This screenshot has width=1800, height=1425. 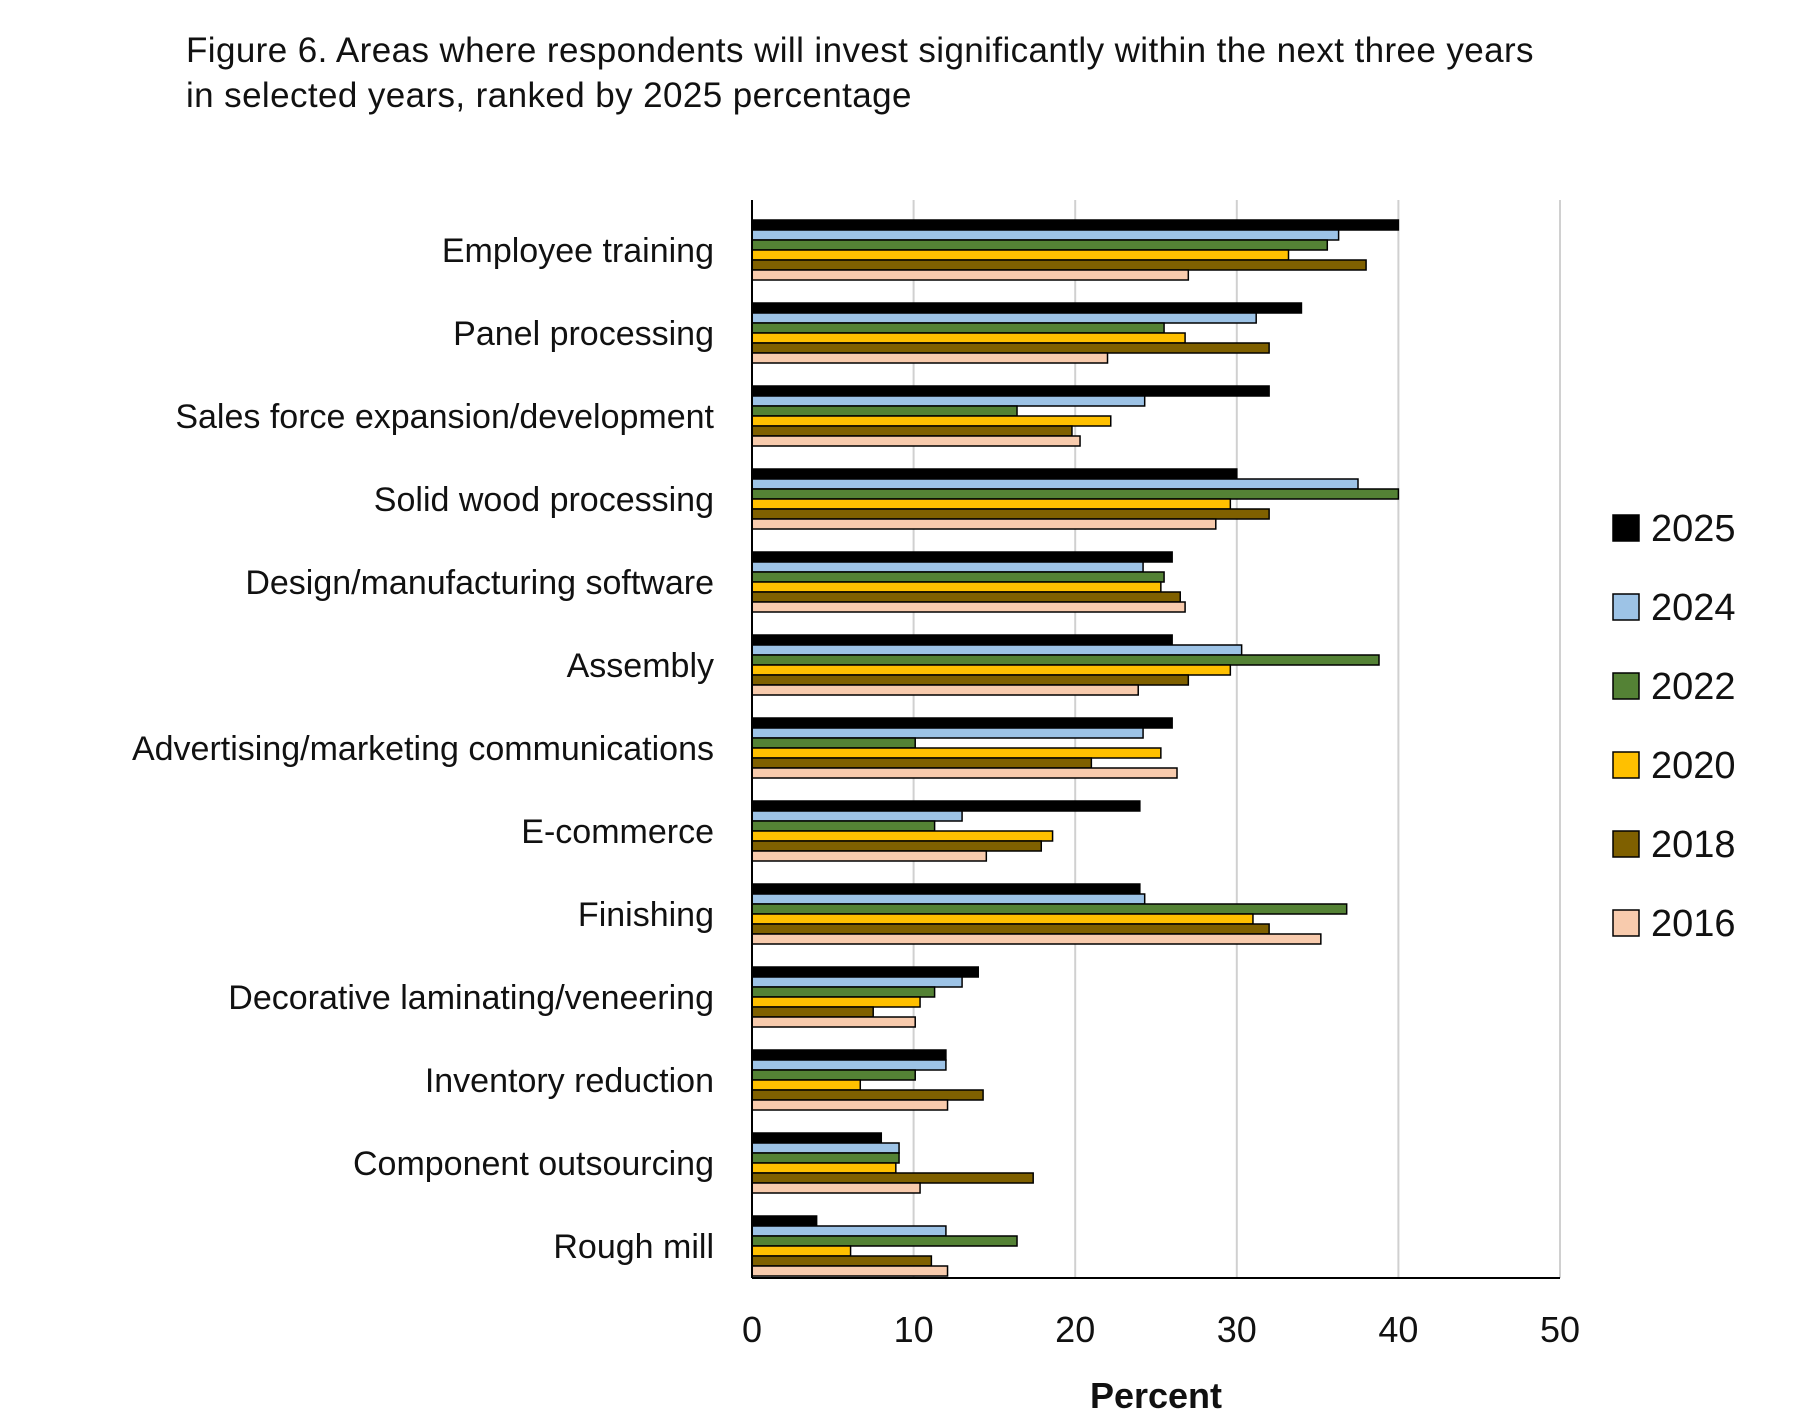 What do you see at coordinates (914, 1329) in the screenshot?
I see `x-tick-label: 10` at bounding box center [914, 1329].